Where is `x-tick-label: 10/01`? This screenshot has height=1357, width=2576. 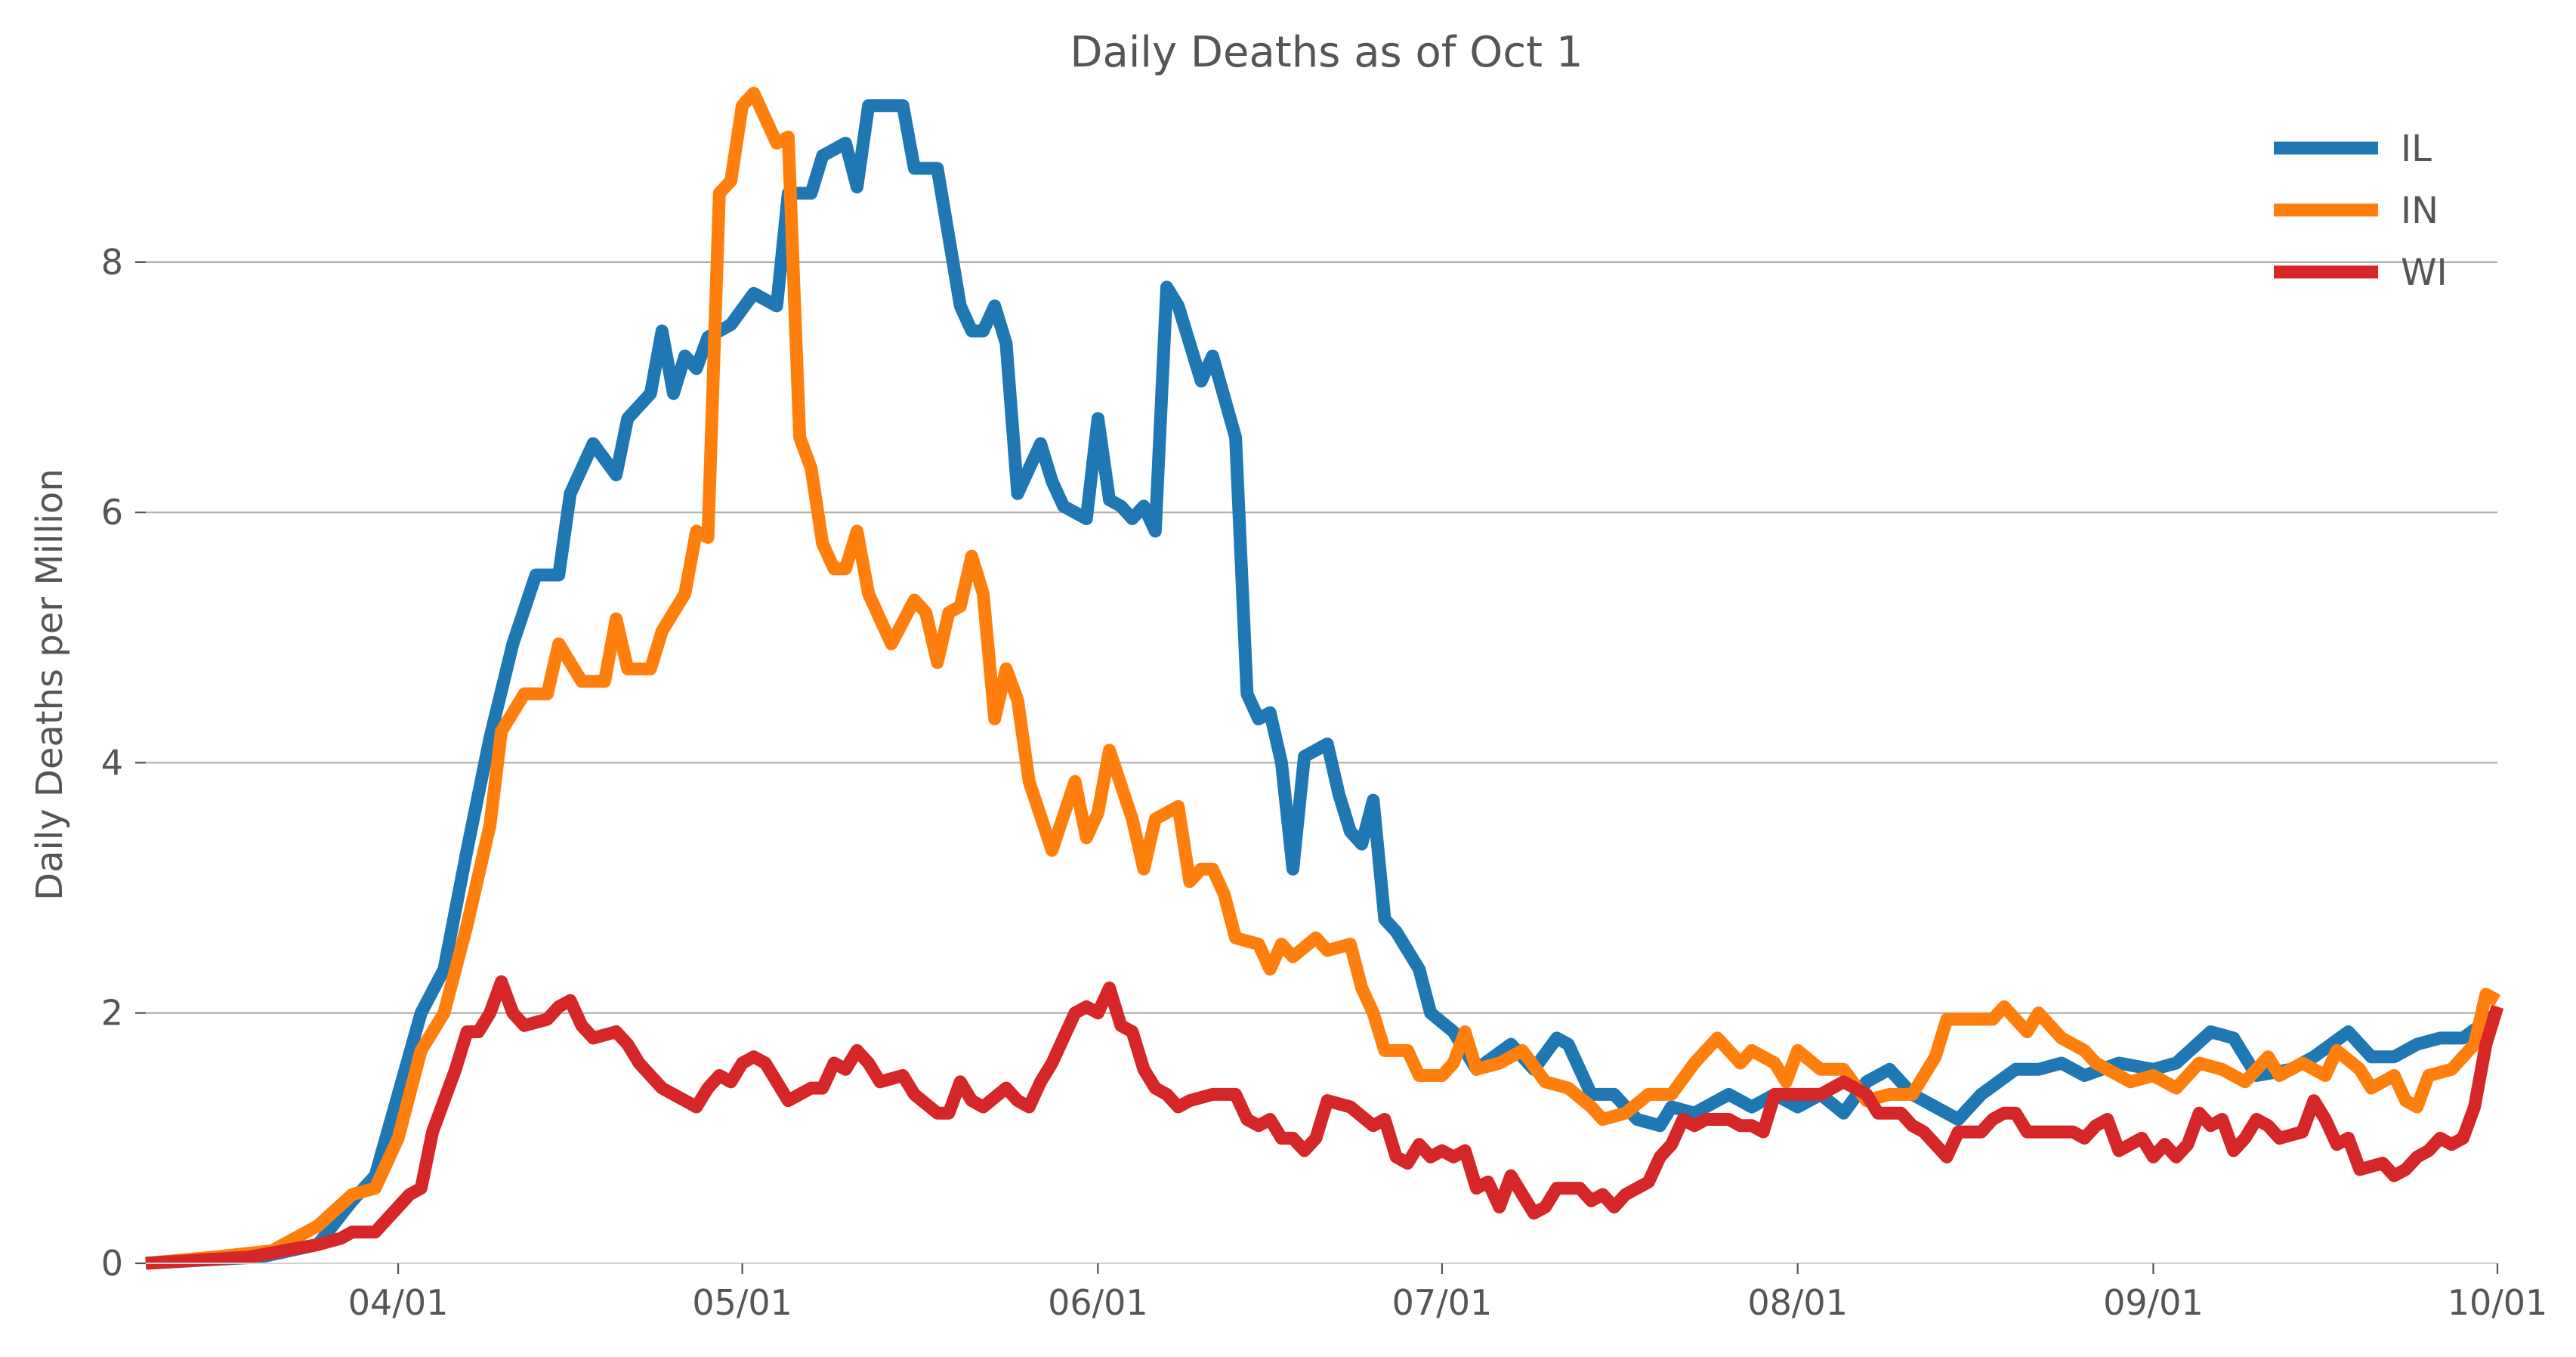
x-tick-label: 10/01 is located at coordinates (2498, 1302).